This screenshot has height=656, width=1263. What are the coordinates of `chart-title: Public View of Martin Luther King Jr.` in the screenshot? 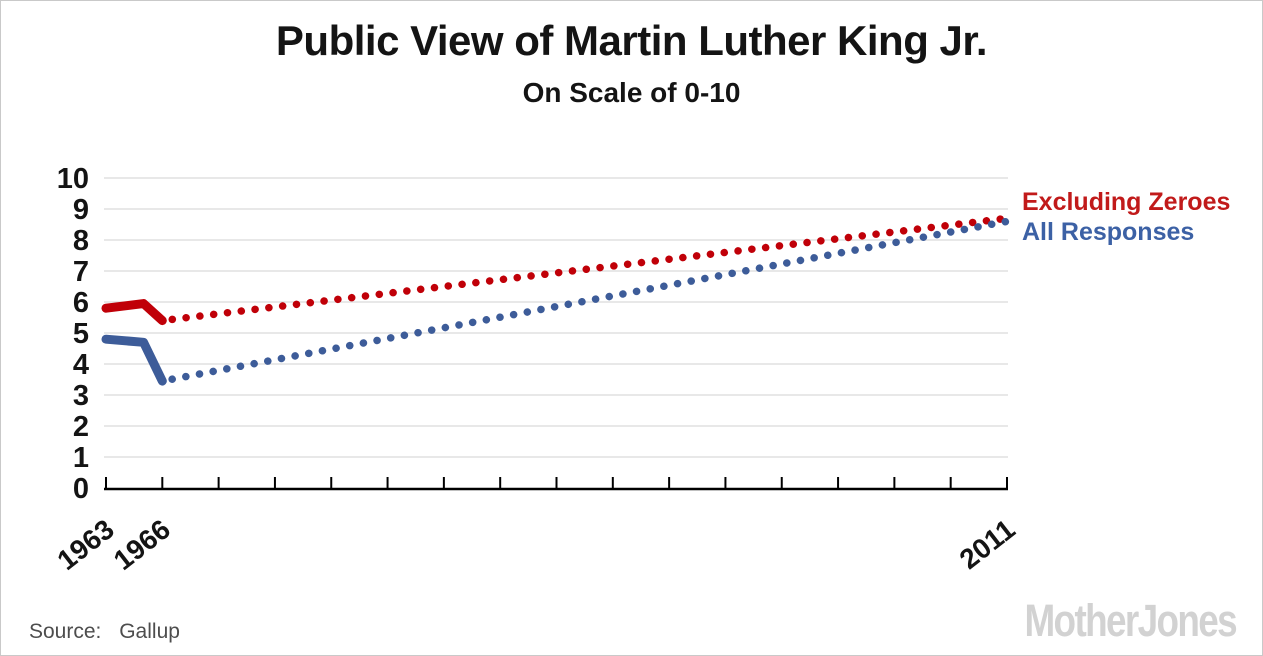 It's located at (631, 40).